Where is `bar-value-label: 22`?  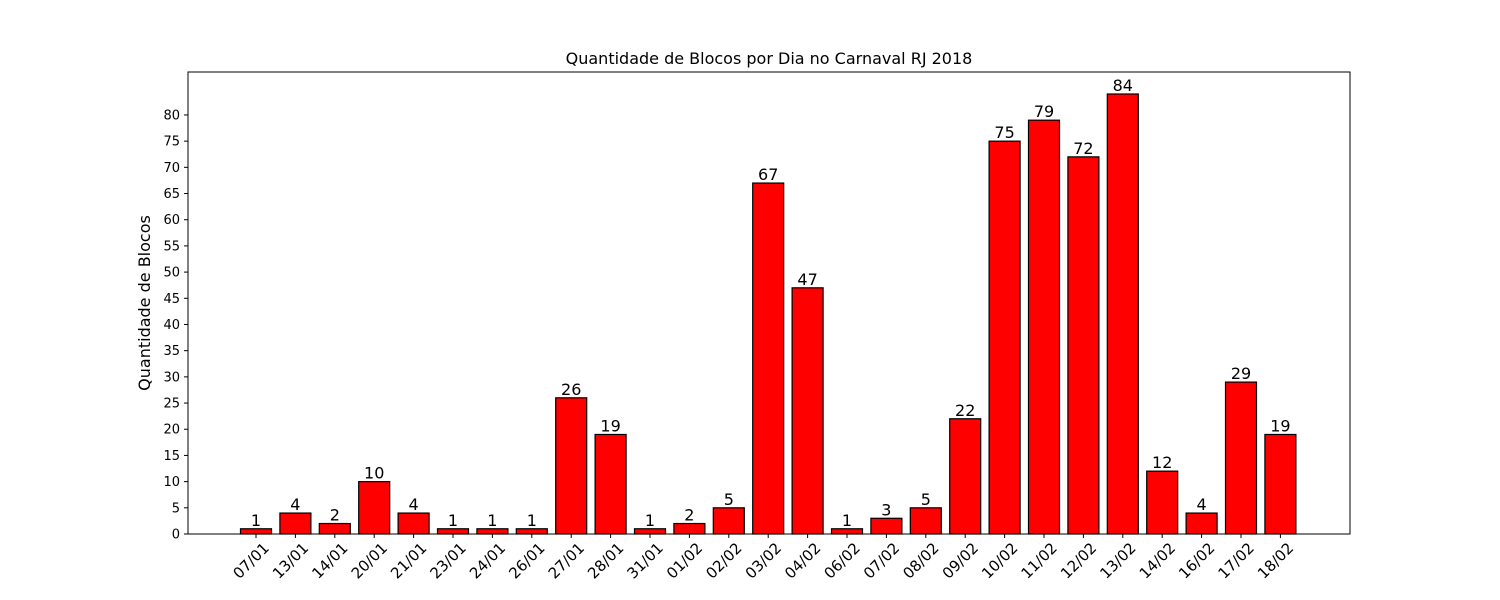
bar-value-label: 22 is located at coordinates (965, 410).